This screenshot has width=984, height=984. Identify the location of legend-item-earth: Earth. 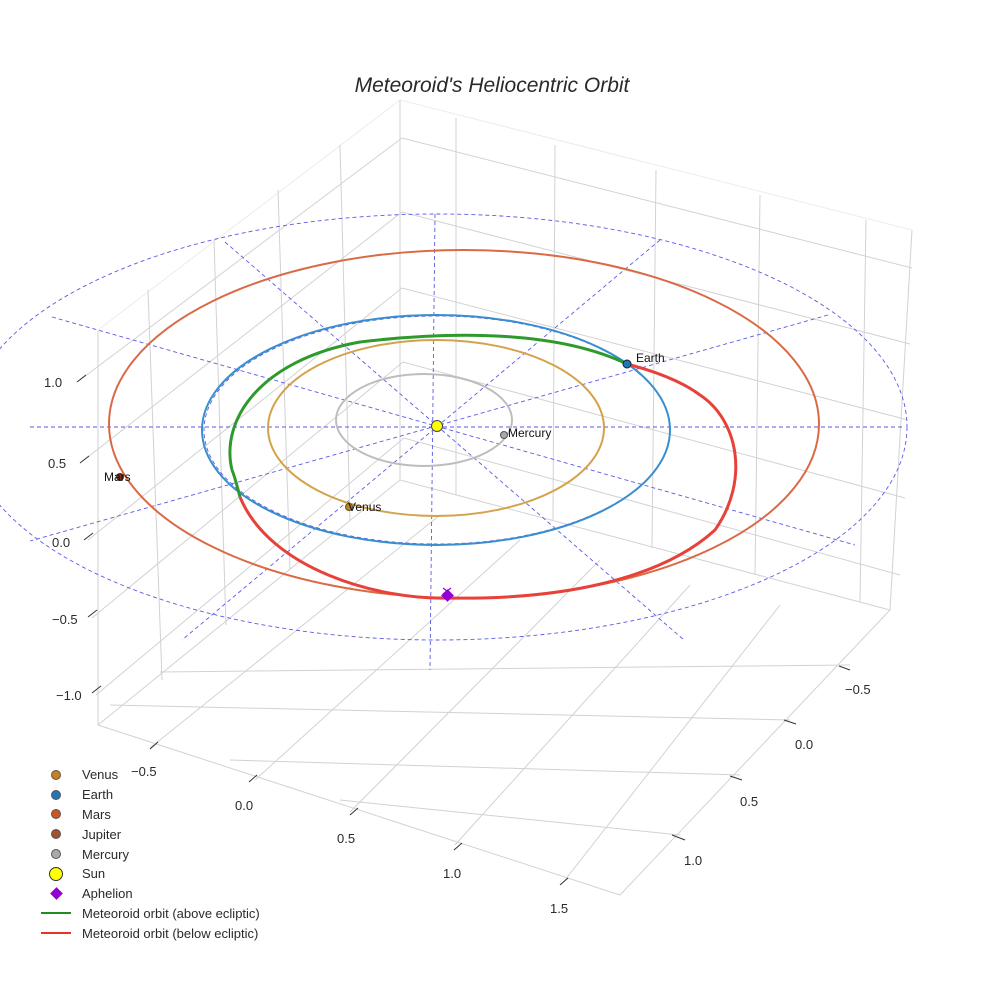
(149, 795).